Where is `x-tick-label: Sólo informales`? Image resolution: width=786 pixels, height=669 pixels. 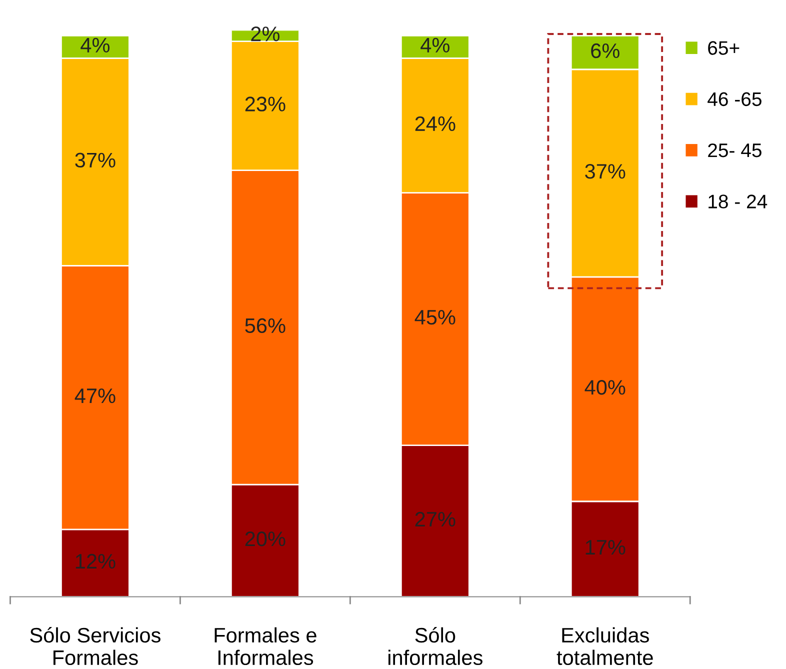 x-tick-label: Sólo informales is located at coordinates (435, 646).